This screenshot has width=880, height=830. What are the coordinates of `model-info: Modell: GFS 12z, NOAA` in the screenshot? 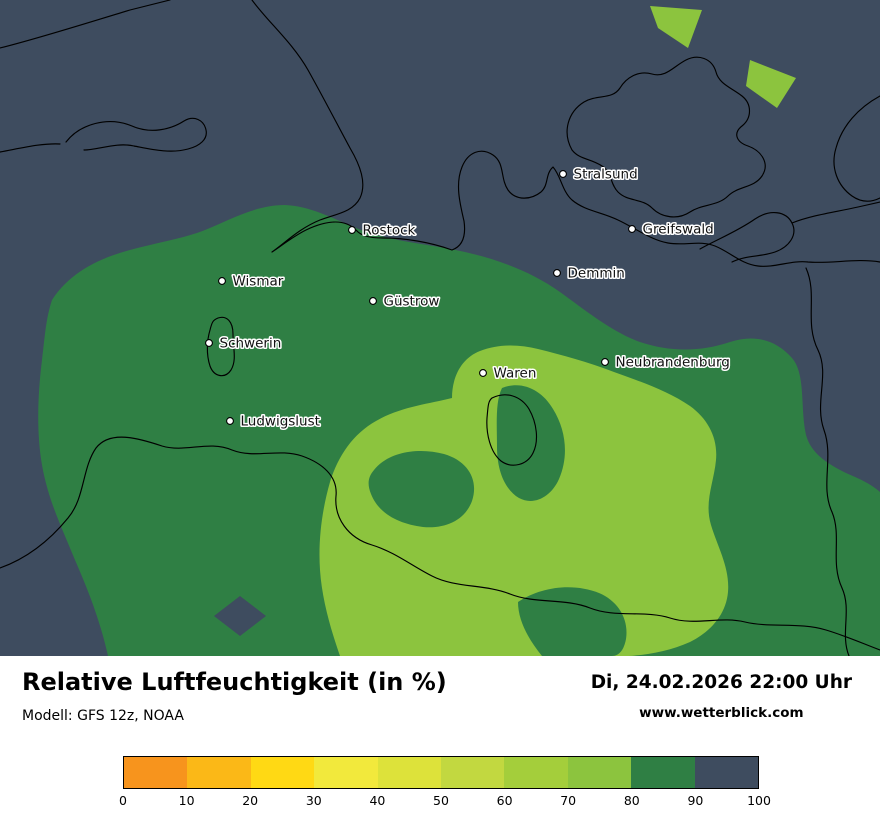 It's located at (103, 716).